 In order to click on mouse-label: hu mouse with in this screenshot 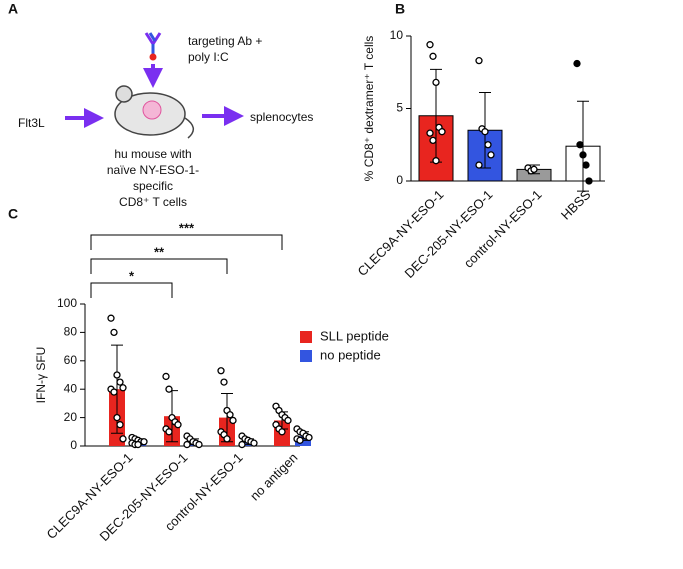, I will do `click(152, 154)`.